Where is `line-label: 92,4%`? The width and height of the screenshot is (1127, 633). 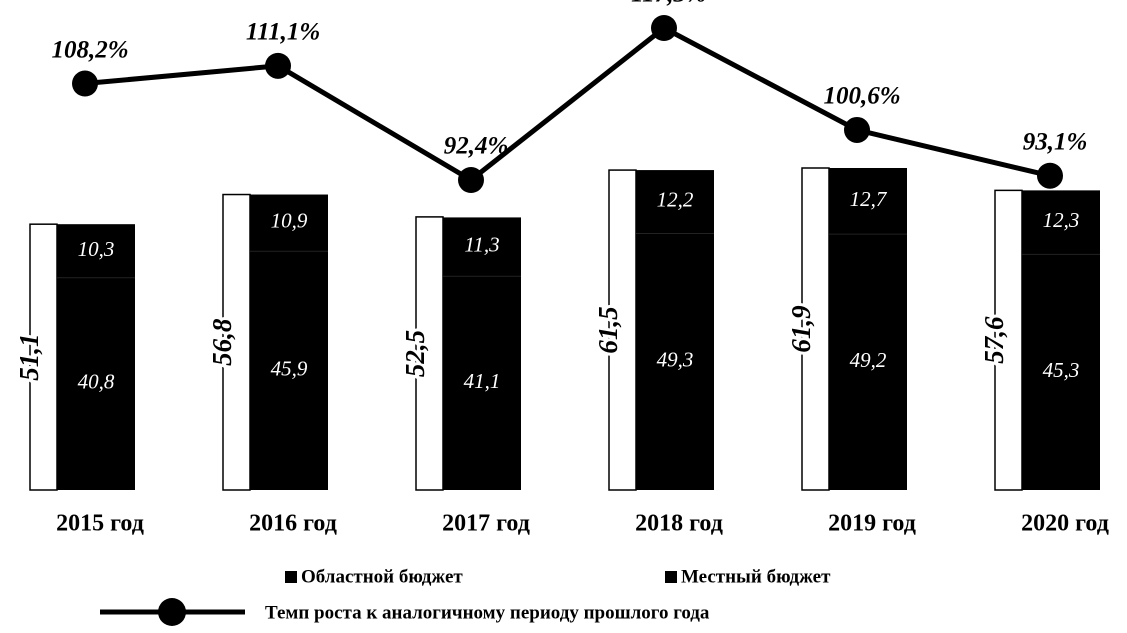
line-label: 92,4% is located at coordinates (476, 146).